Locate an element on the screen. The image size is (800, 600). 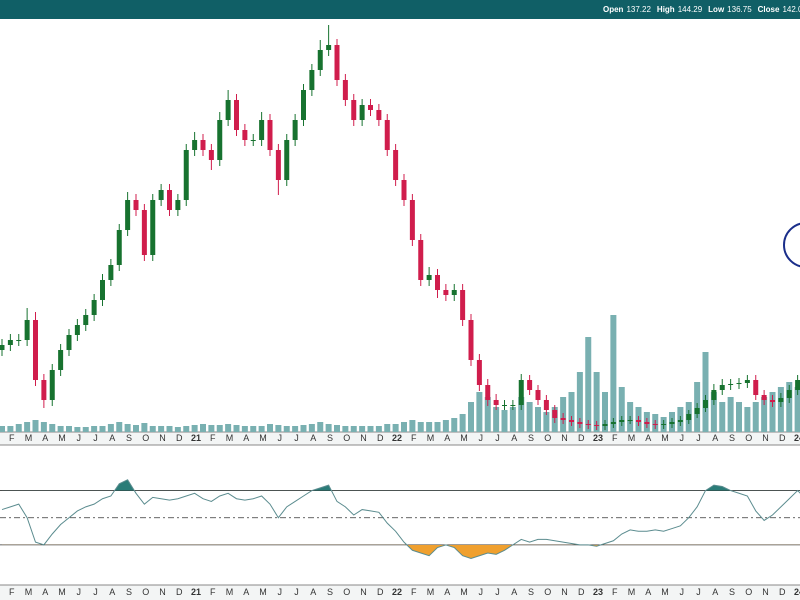
legend-label: Close is located at coordinates (769, 9).